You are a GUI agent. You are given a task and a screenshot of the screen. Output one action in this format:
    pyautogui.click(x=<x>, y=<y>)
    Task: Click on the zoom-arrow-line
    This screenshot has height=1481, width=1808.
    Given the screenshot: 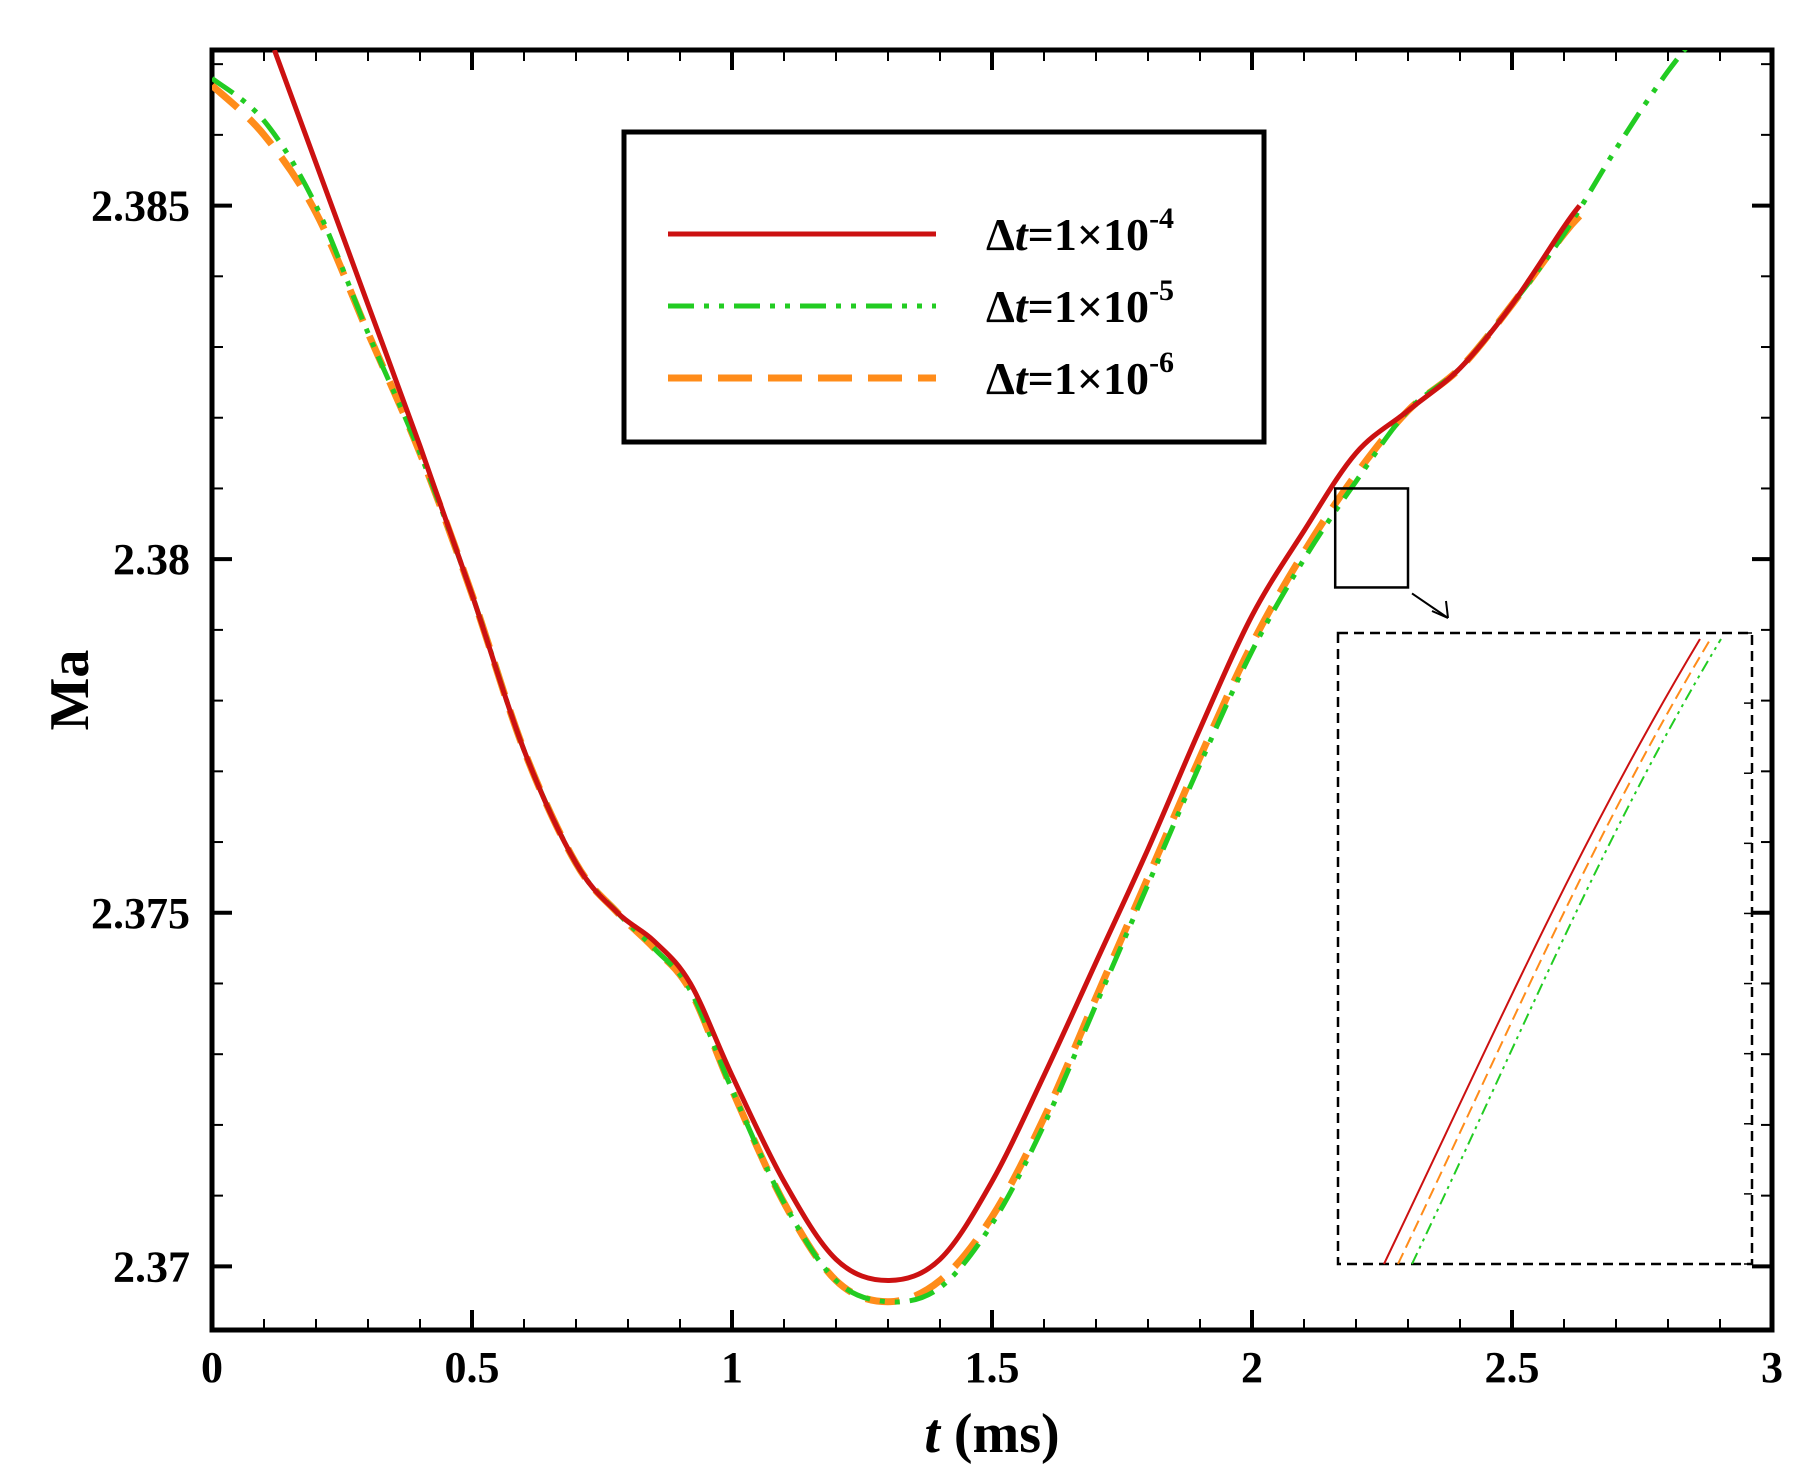 What is the action you would take?
    pyautogui.click(x=1430, y=605)
    